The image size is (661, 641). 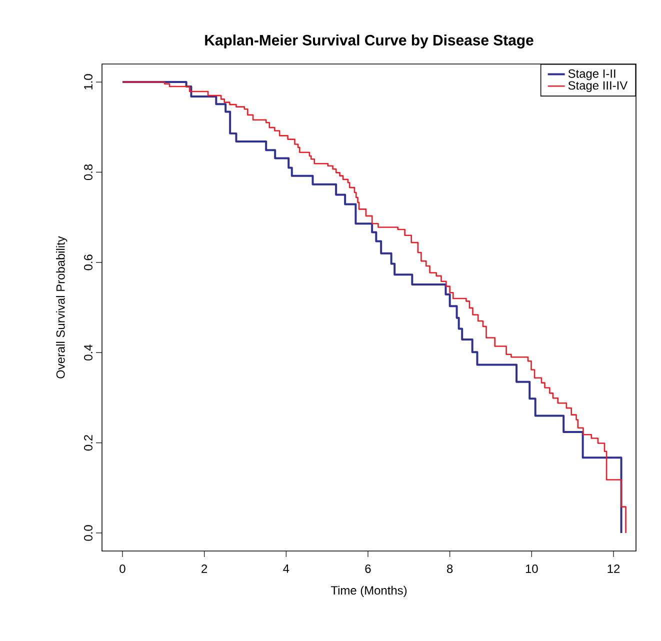 What do you see at coordinates (88, 262) in the screenshot?
I see `y-tick-label: 0.6` at bounding box center [88, 262].